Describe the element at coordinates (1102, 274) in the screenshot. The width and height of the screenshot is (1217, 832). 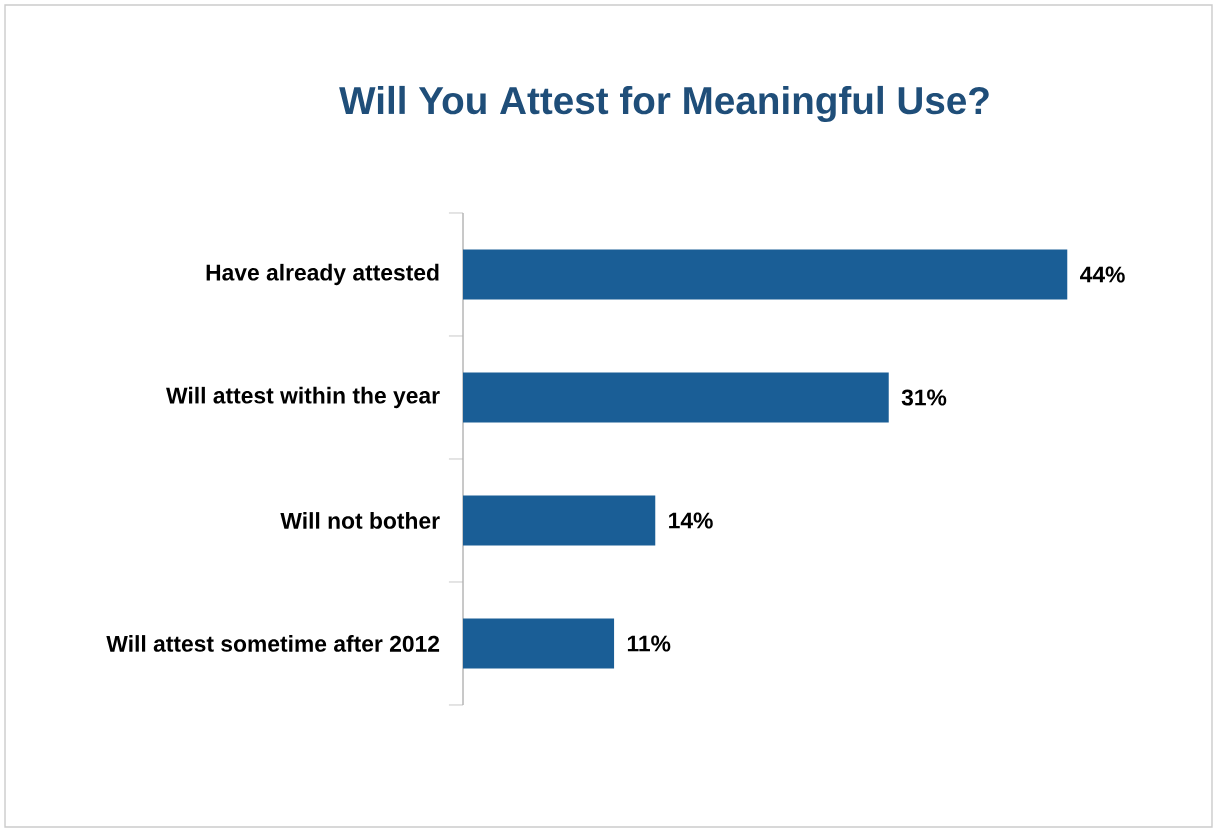
I see `data-label: 44%` at that location.